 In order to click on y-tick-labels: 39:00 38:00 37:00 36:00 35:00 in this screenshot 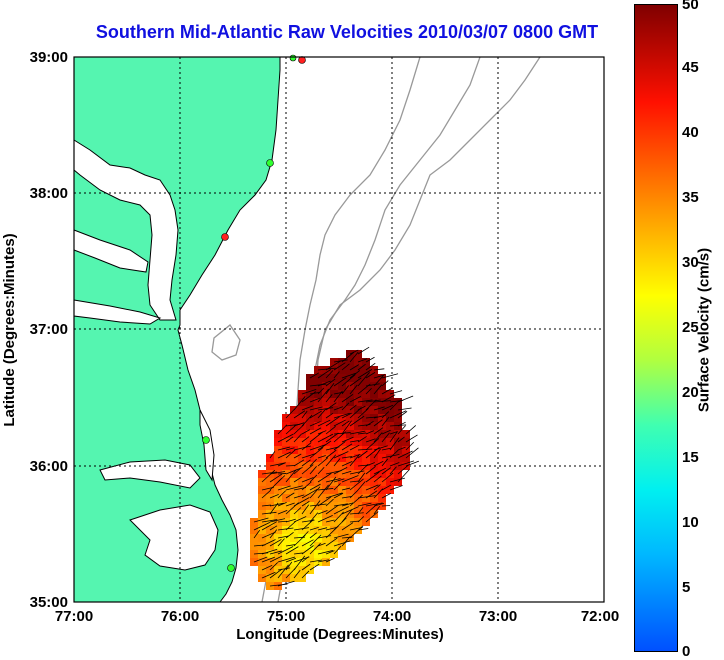, I will do `click(49, 330)`.